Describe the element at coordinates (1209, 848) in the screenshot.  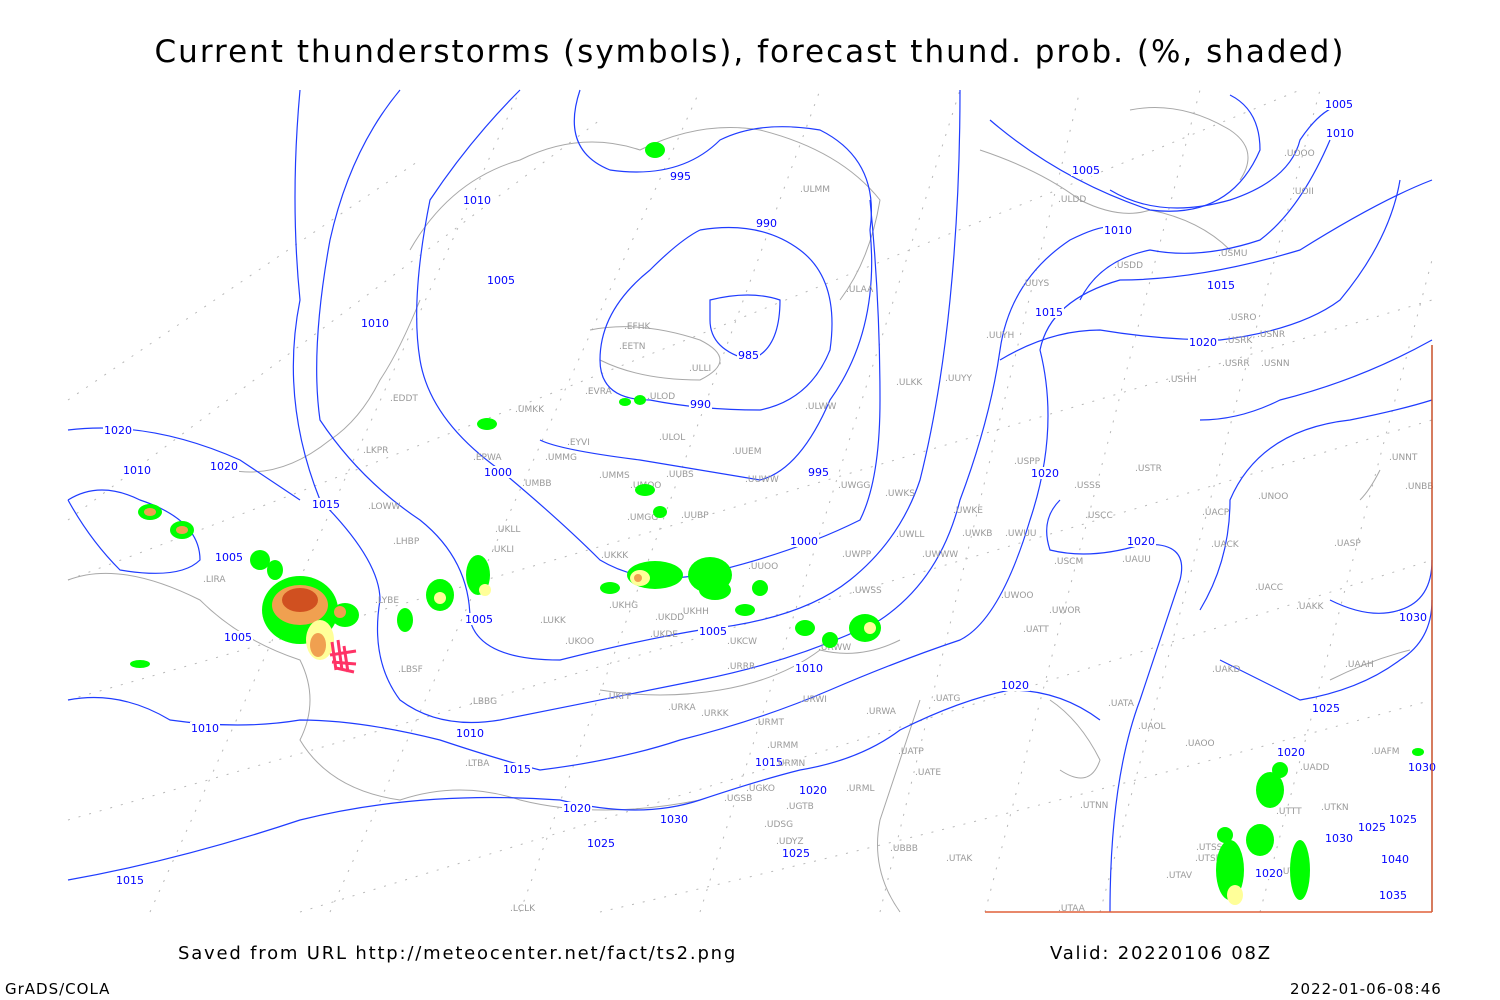
I see `station-label: .UTSS` at that location.